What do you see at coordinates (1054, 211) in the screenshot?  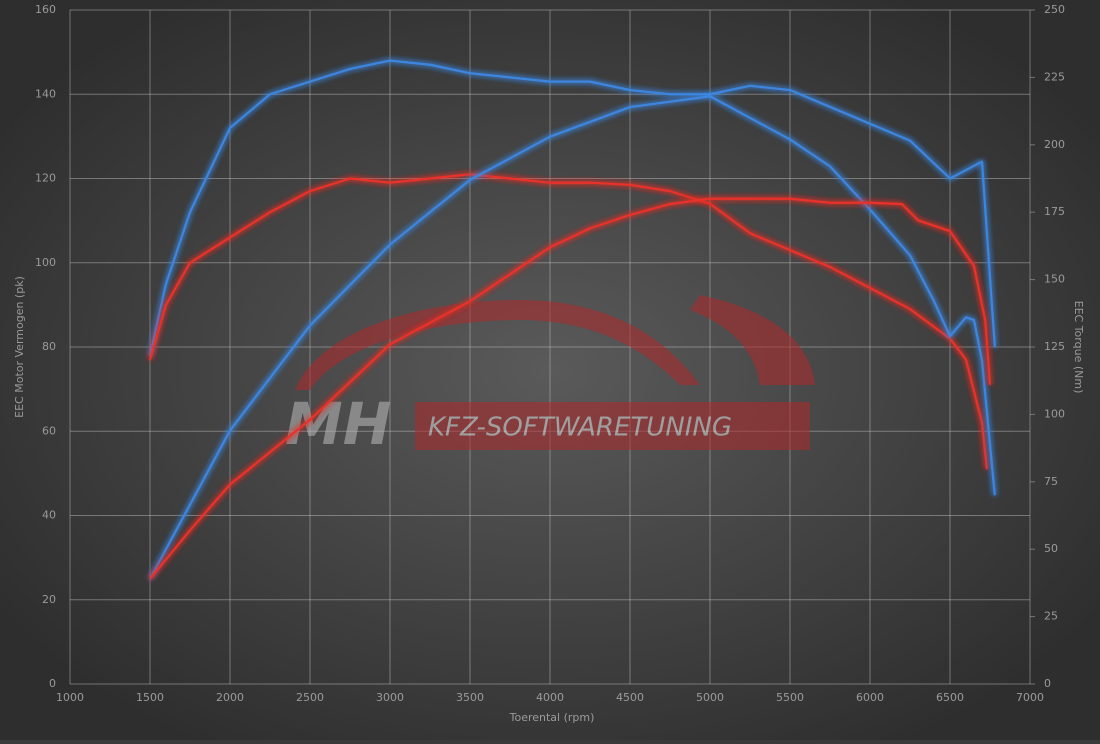 I see `y2-tick-label: 175` at bounding box center [1054, 211].